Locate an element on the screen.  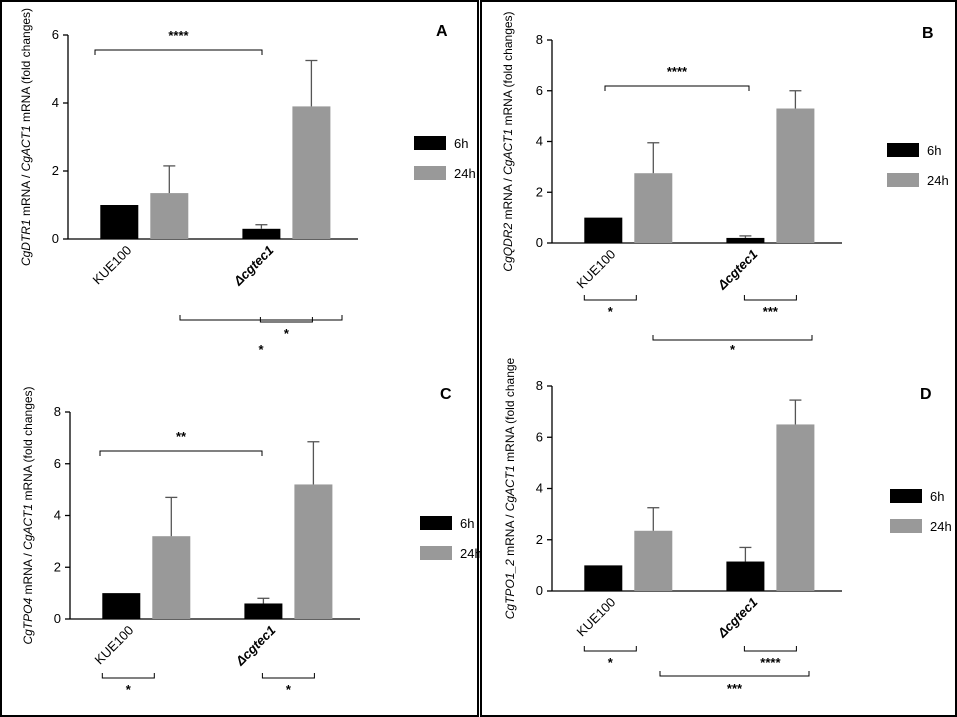
y-axis-label: CgDTR1 mRNA / CgACT1 mRNA (fold changes) is located at coordinates (26, 137).